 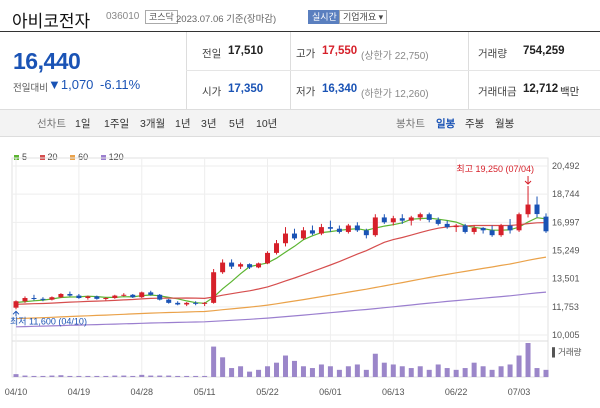 What do you see at coordinates (306, 92) in the screenshot?
I see `low-label: 저가` at bounding box center [306, 92].